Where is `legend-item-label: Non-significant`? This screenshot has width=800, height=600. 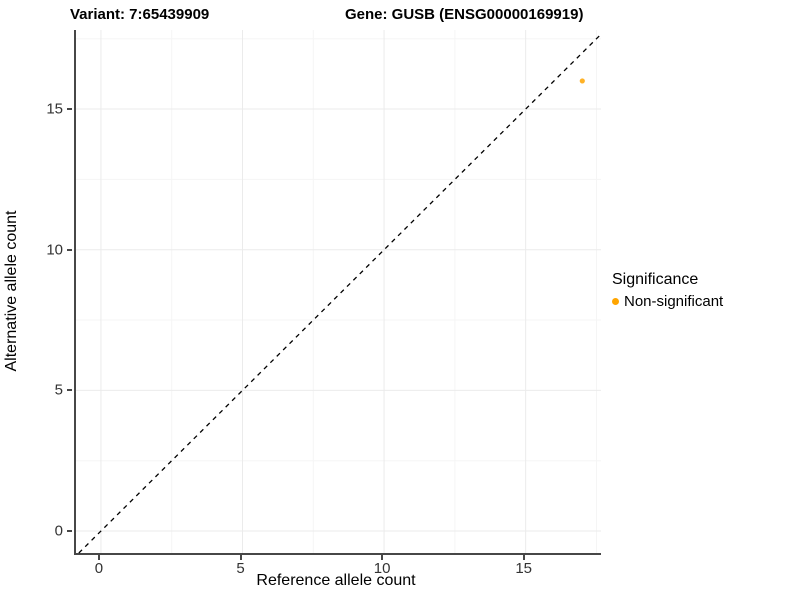 legend-item-label: Non-significant is located at coordinates (674, 301).